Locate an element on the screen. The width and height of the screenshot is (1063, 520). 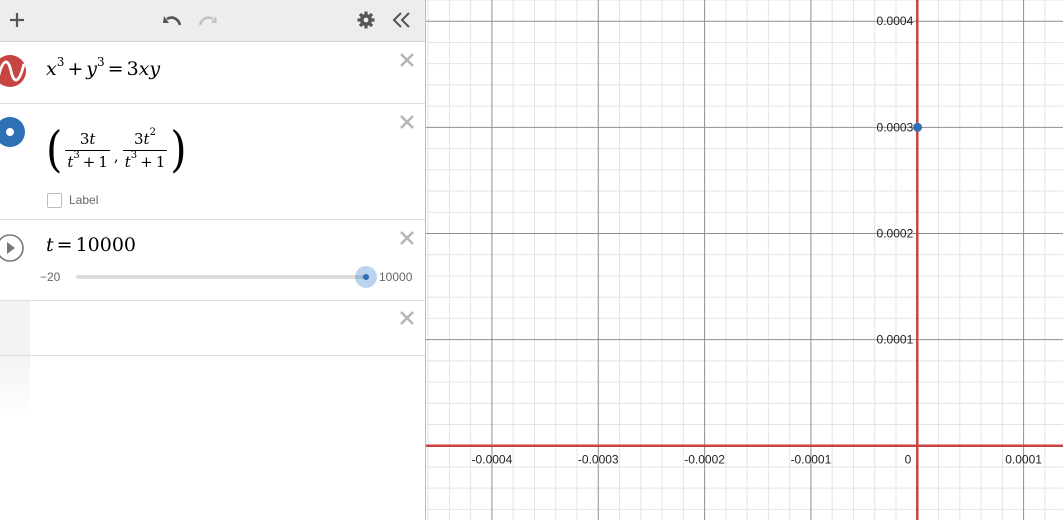
undo-icon is located at coordinates (172, 21).